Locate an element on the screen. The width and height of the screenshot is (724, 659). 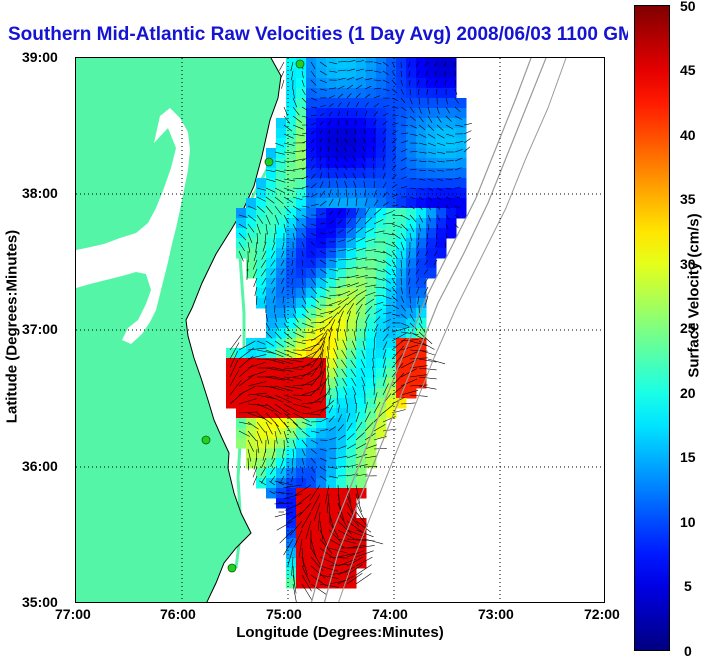
colorbar-tick-label: 40 is located at coordinates (688, 135).